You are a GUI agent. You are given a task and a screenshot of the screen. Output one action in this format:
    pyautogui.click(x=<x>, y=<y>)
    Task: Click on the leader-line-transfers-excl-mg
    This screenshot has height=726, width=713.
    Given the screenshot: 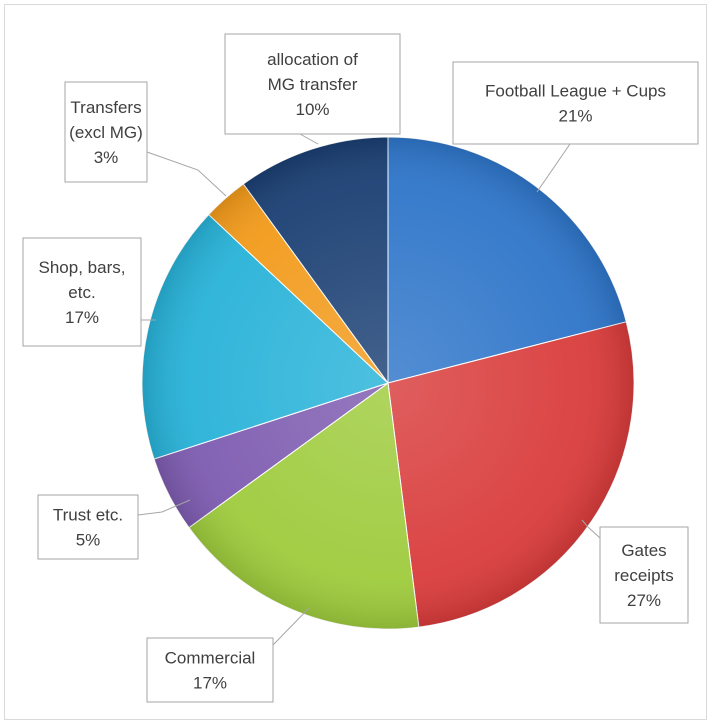 What is the action you would take?
    pyautogui.click(x=186, y=174)
    